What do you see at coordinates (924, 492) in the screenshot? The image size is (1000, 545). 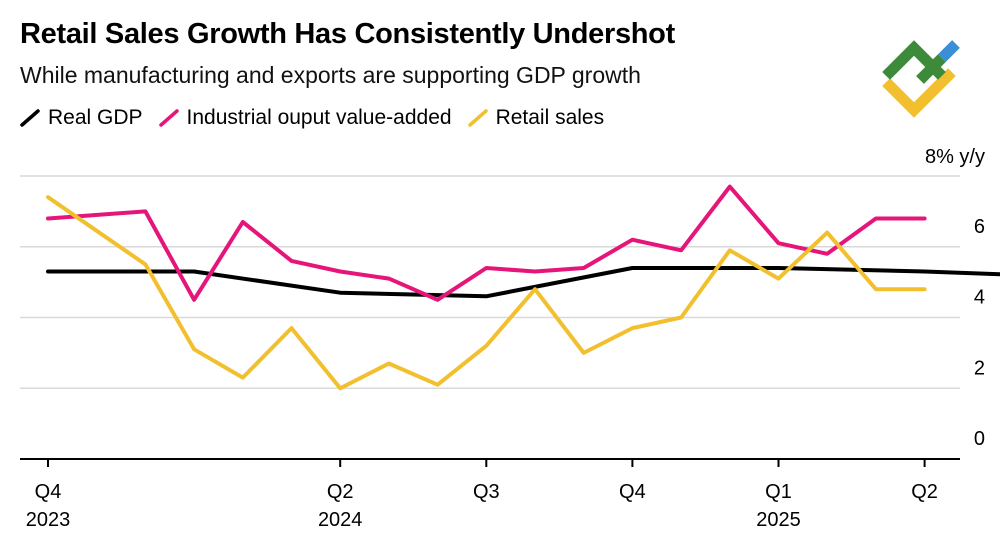 I see `x-tick-label-5: Q2` at bounding box center [924, 492].